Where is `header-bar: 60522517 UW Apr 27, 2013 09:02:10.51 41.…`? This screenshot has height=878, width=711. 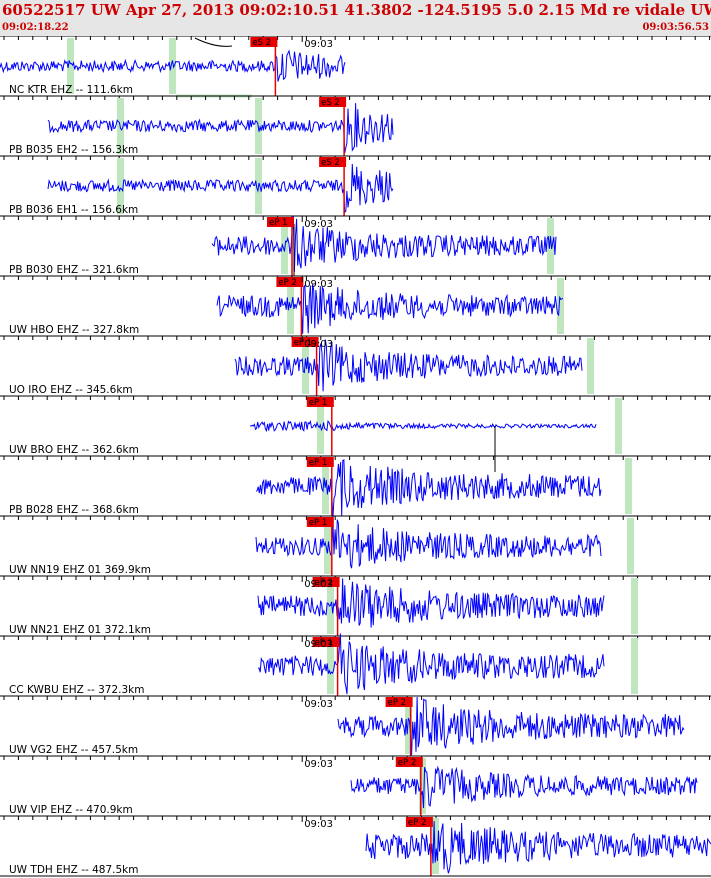
header-bar: 60522517 UW Apr 27, 2013 09:02:10.51 41.… is located at coordinates (355, 18).